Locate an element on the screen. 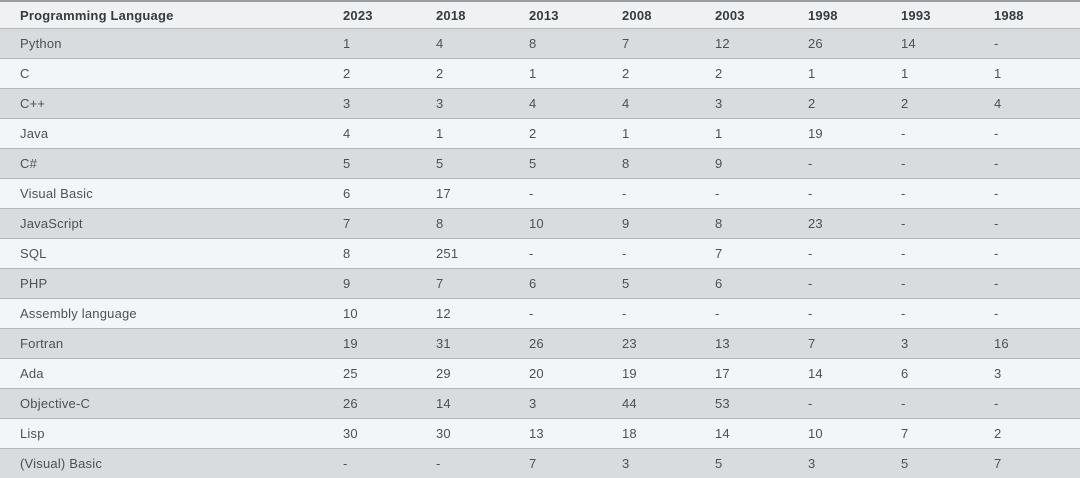 Image resolution: width=1080 pixels, height=478 pixels. table-row: C++ 3 3 4 4 3 2 2 4 is located at coordinates (540, 103).